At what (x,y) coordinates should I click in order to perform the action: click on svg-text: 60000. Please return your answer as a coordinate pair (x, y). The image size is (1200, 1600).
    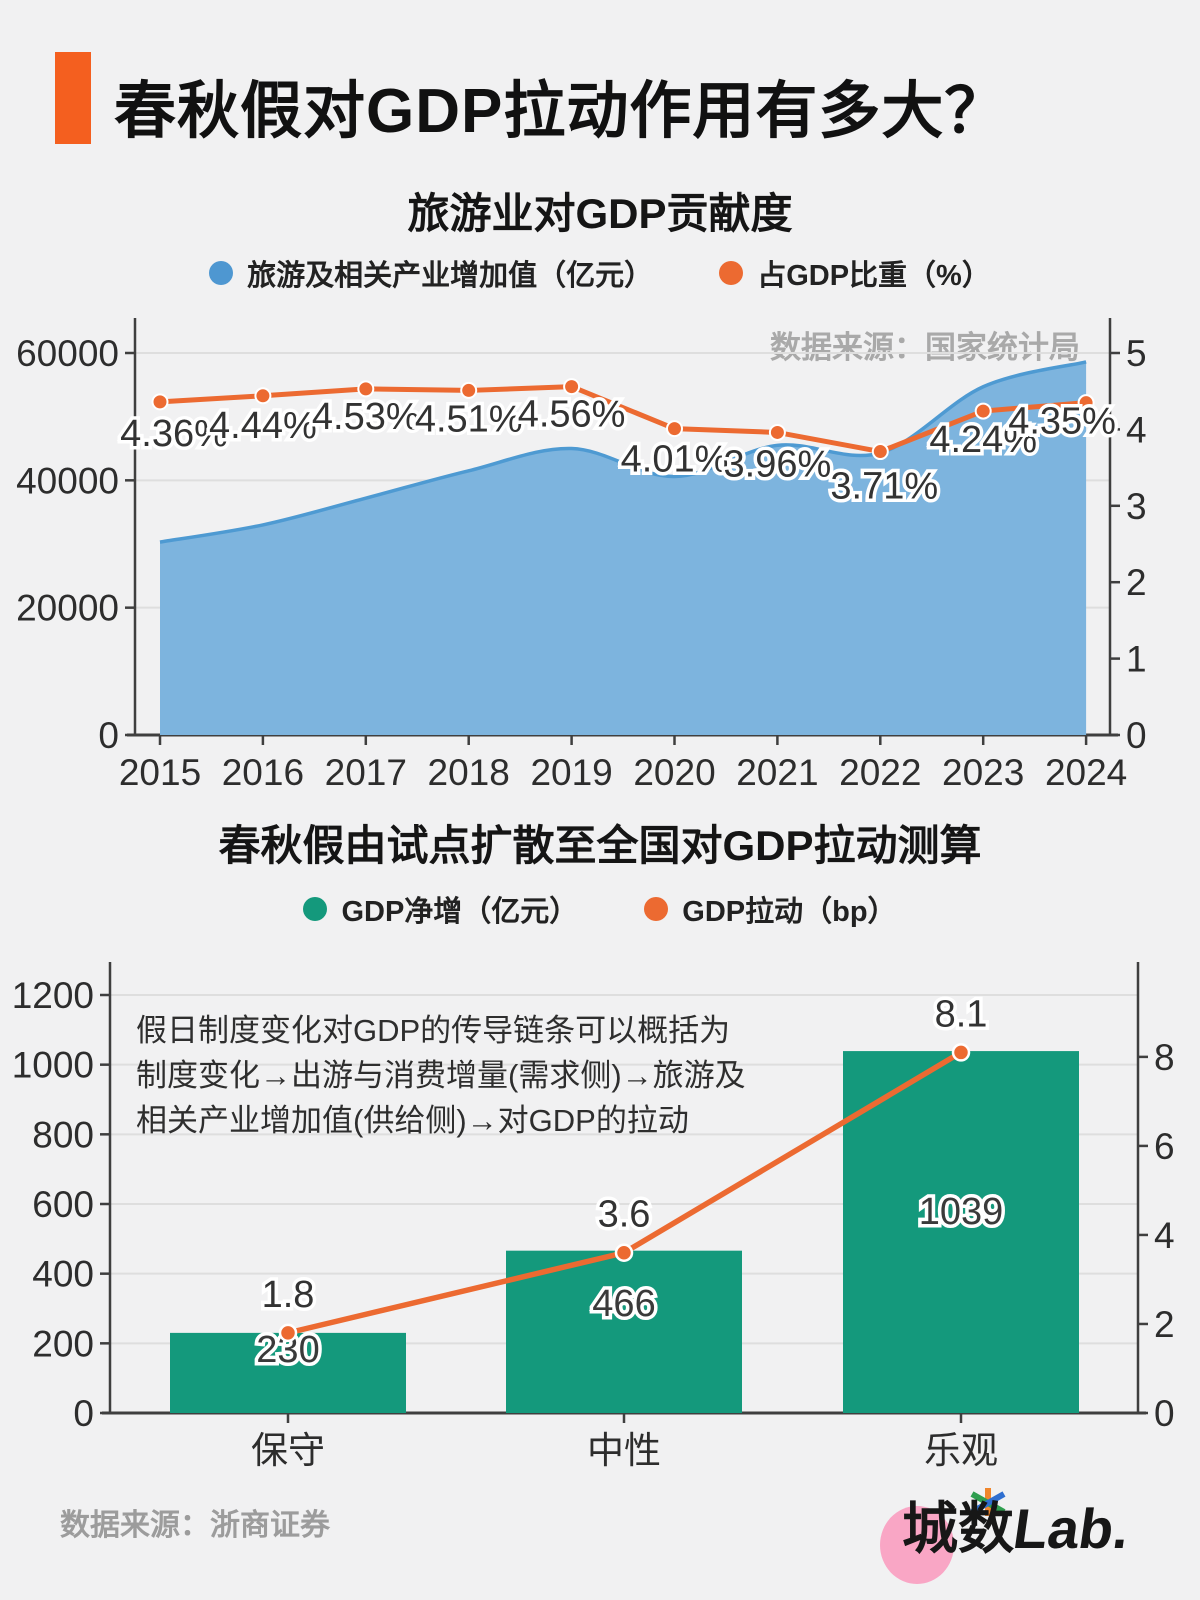
    Looking at the image, I should click on (67, 353).